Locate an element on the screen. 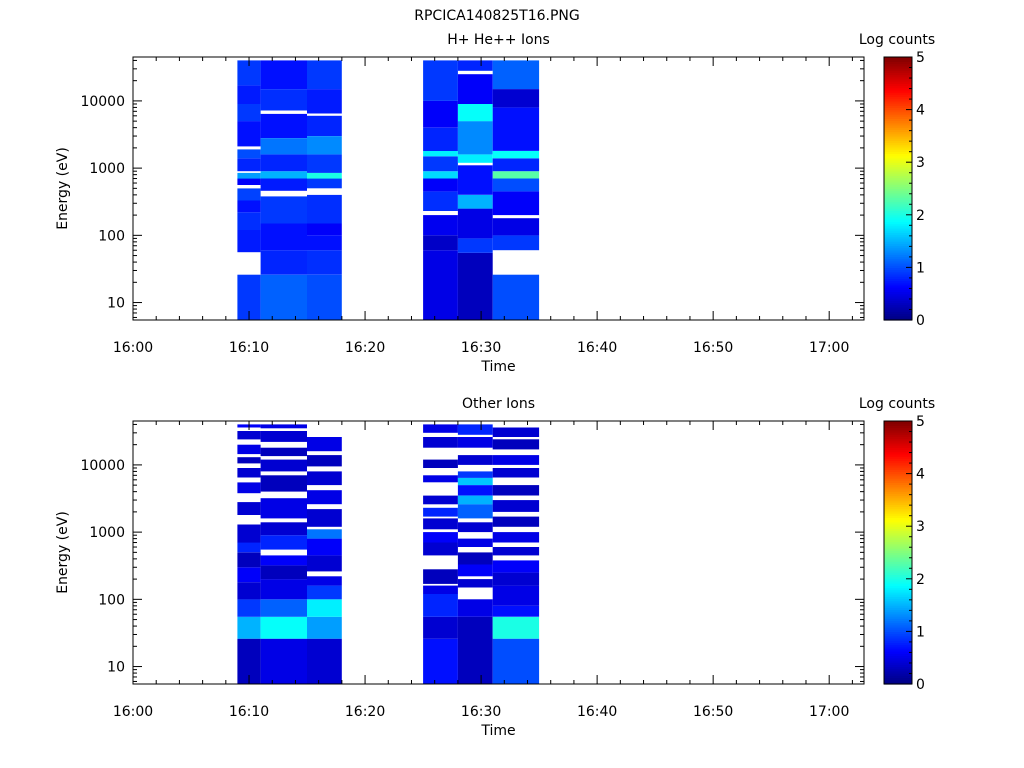 This screenshot has height=768, width=1024. x-tick-label: 16:40 is located at coordinates (597, 348).